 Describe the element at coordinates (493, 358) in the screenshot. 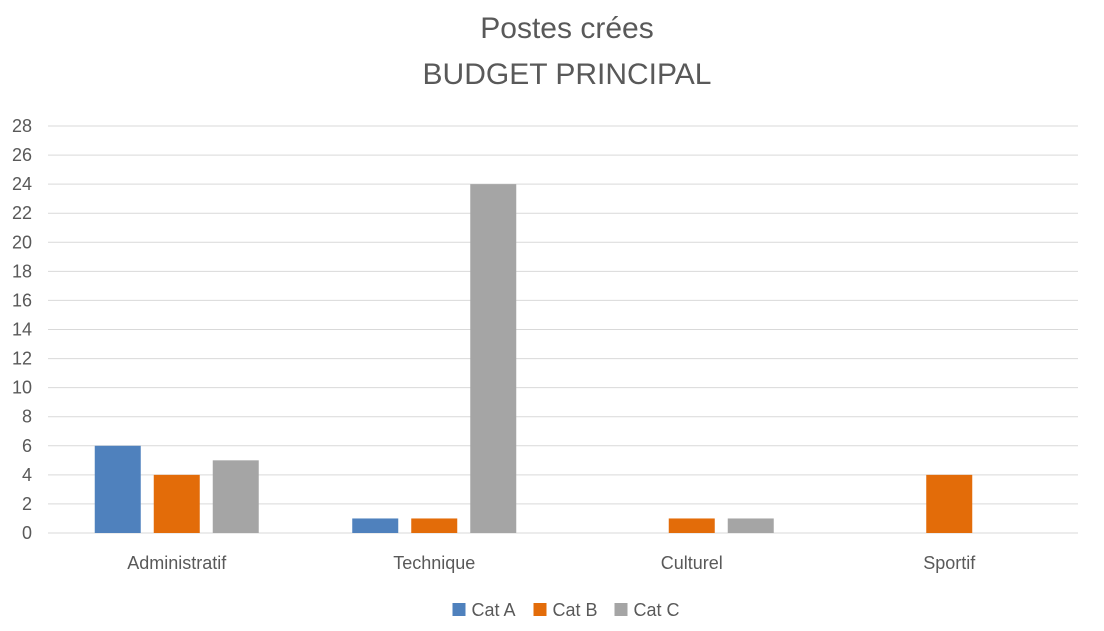

I see `bar-cat-c-technique` at that location.